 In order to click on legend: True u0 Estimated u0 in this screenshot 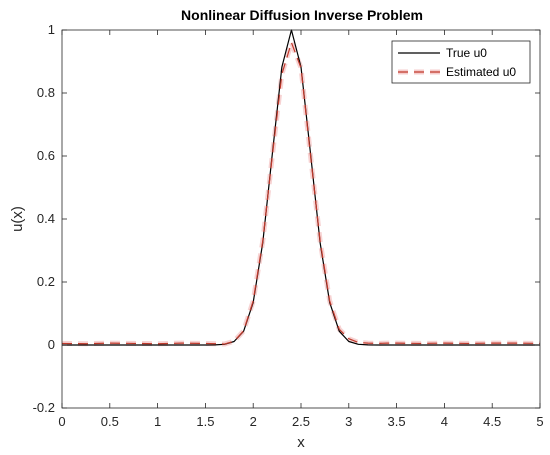, I will do `click(461, 62)`.